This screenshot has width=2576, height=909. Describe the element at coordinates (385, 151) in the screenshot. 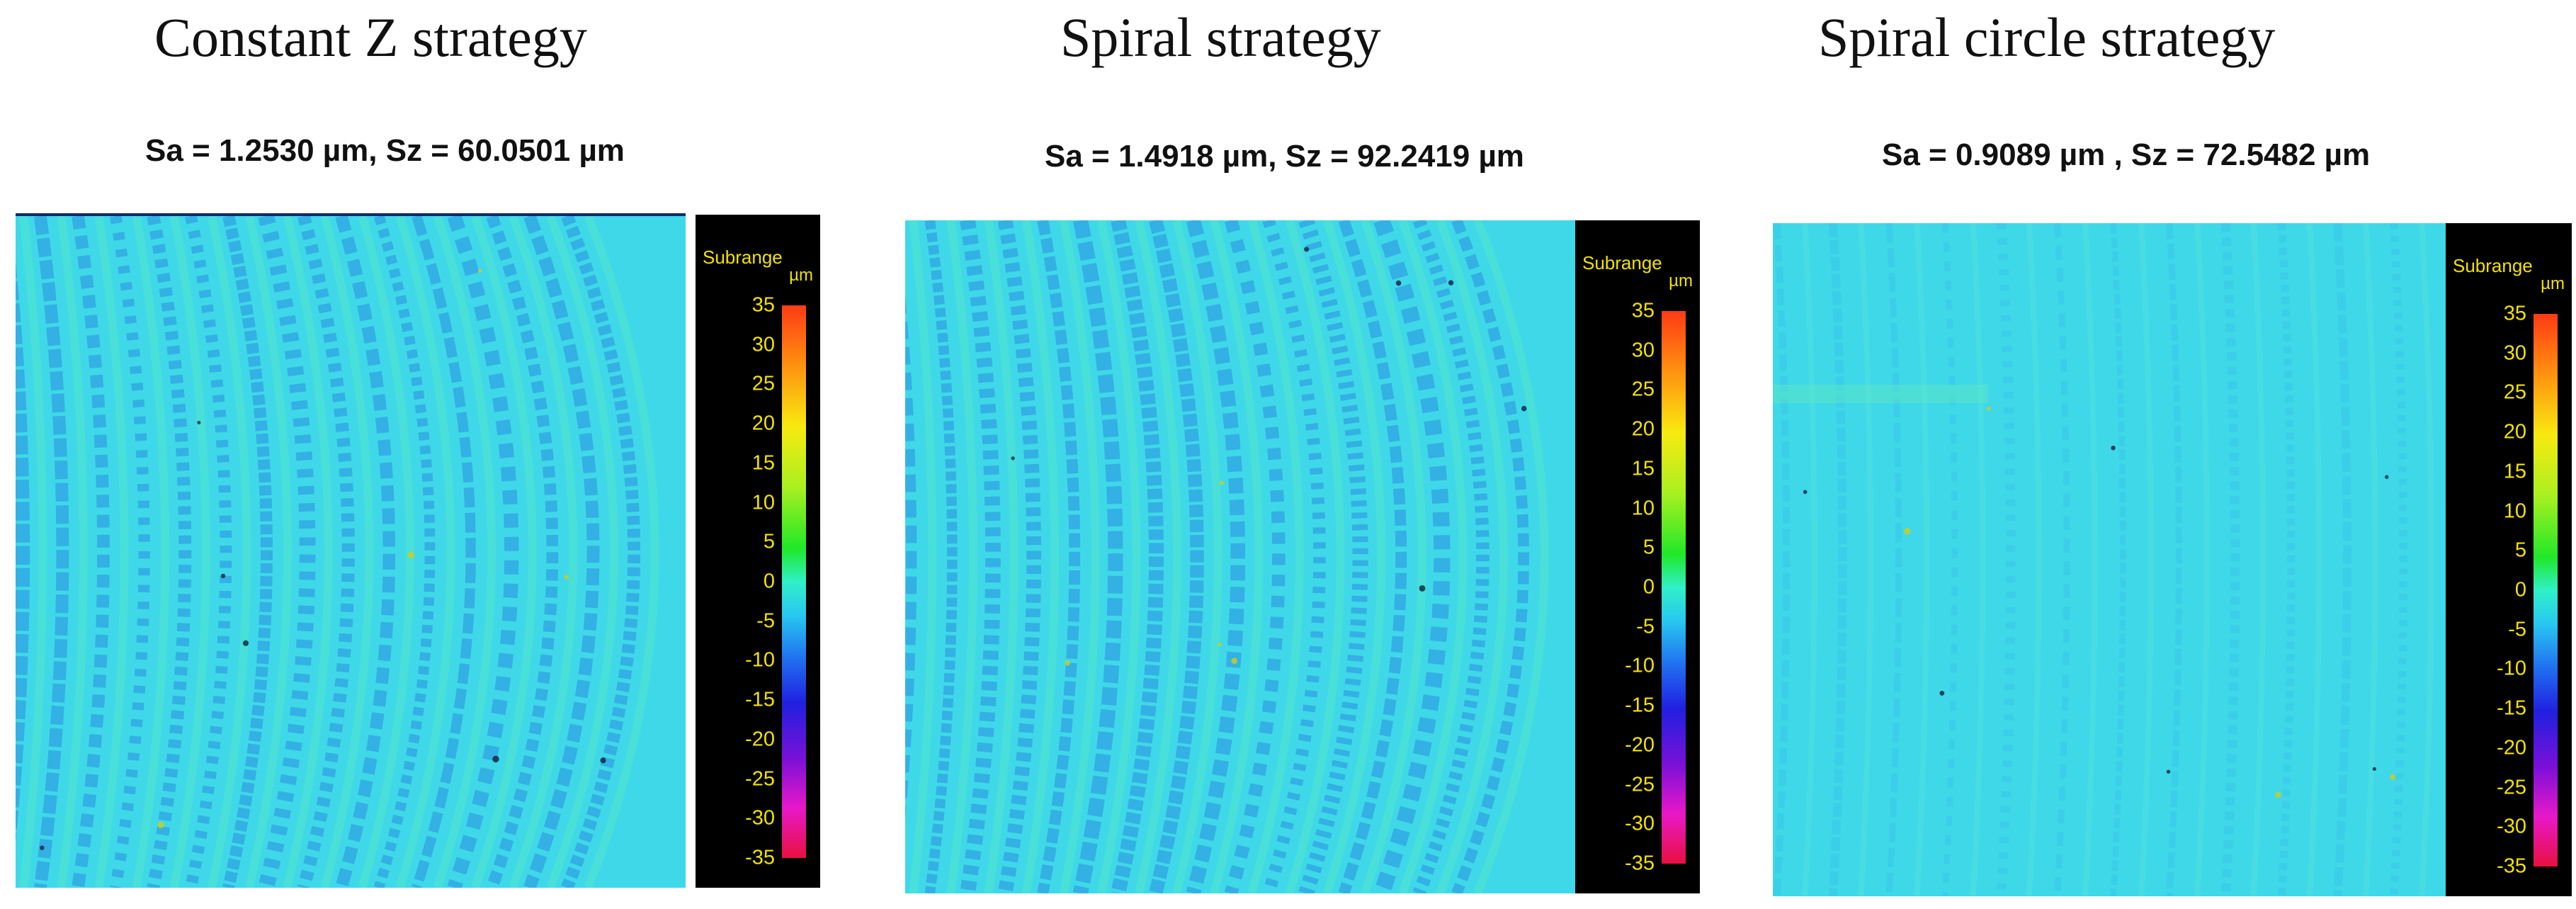

I see `roughness-stats: Sa = 1.2530 µm, Sz = 60.0501 µm` at that location.